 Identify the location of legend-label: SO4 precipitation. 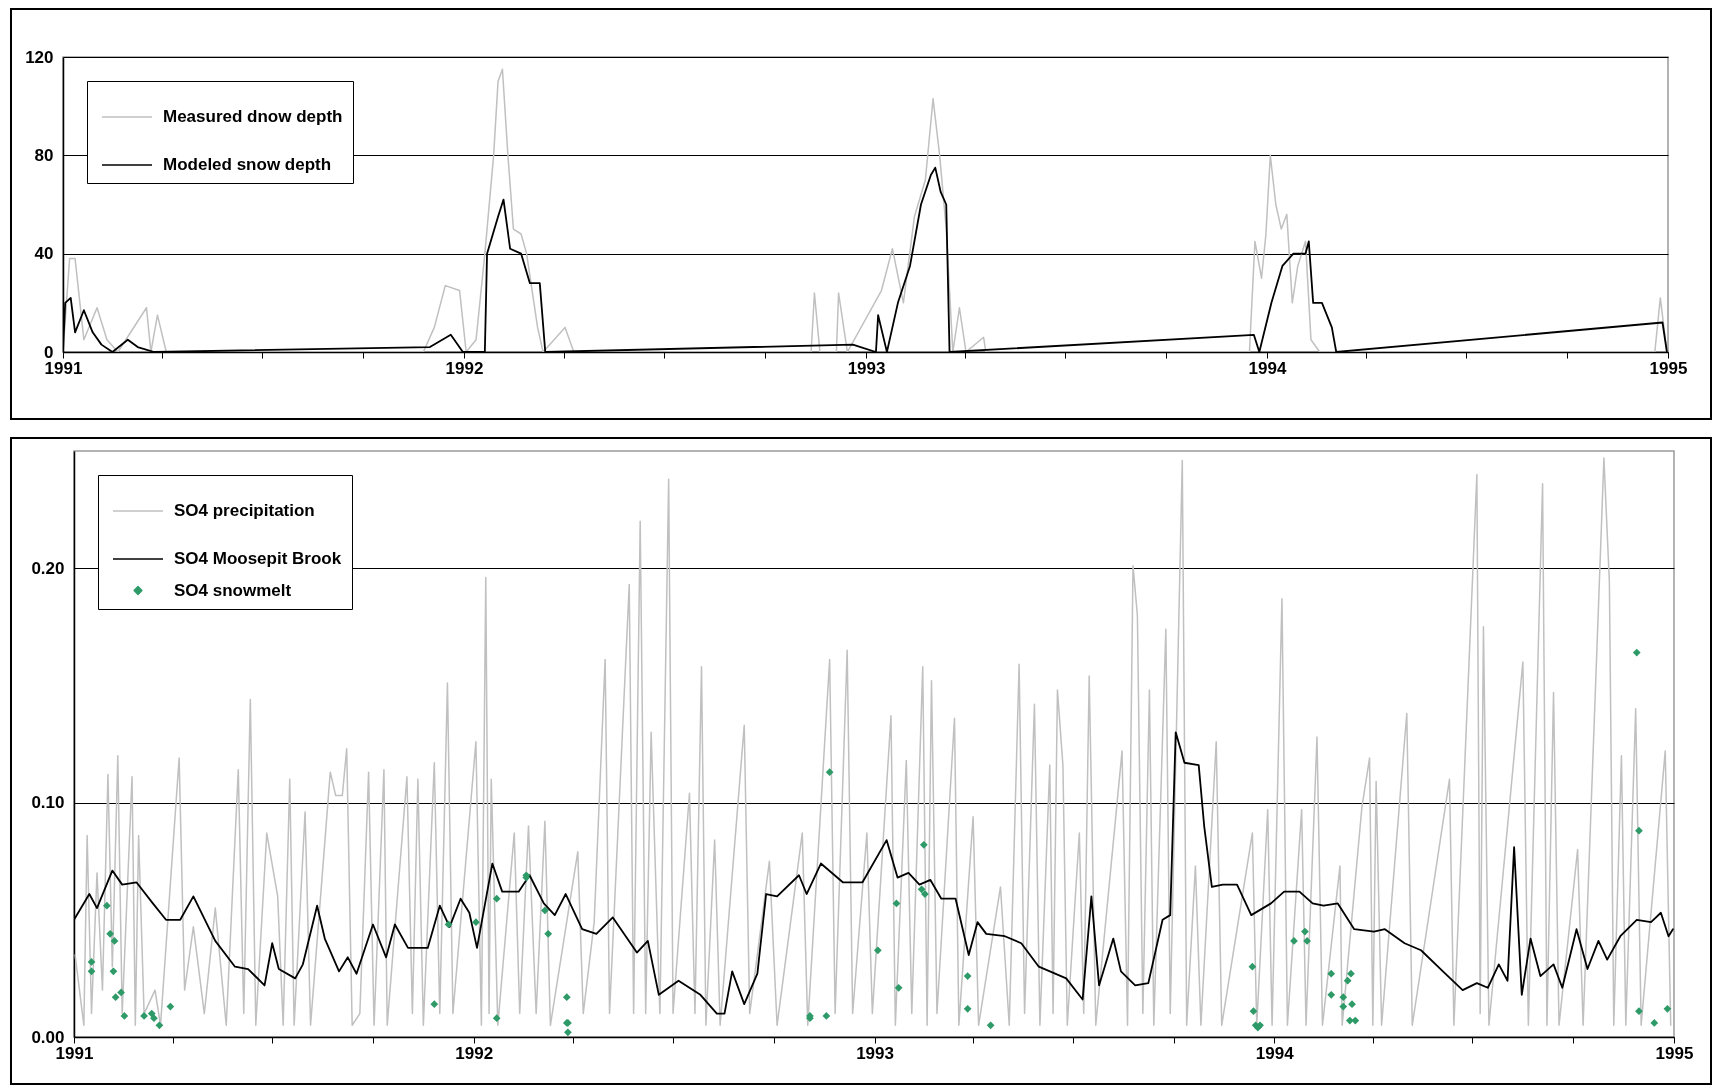
(244, 510).